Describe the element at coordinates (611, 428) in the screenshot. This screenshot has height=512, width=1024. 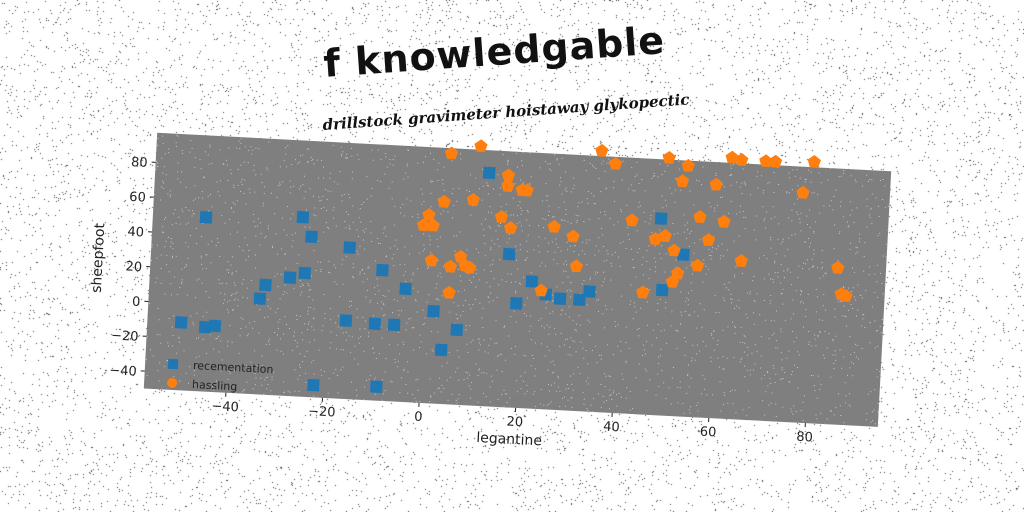
I see `x-tick-label: 40` at that location.